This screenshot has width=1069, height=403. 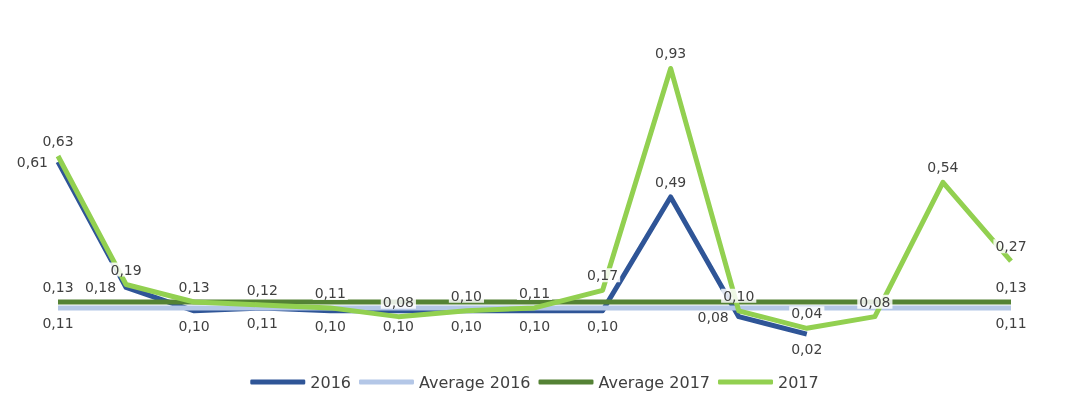 I want to click on data-label: 0,61, so click(x=32, y=161).